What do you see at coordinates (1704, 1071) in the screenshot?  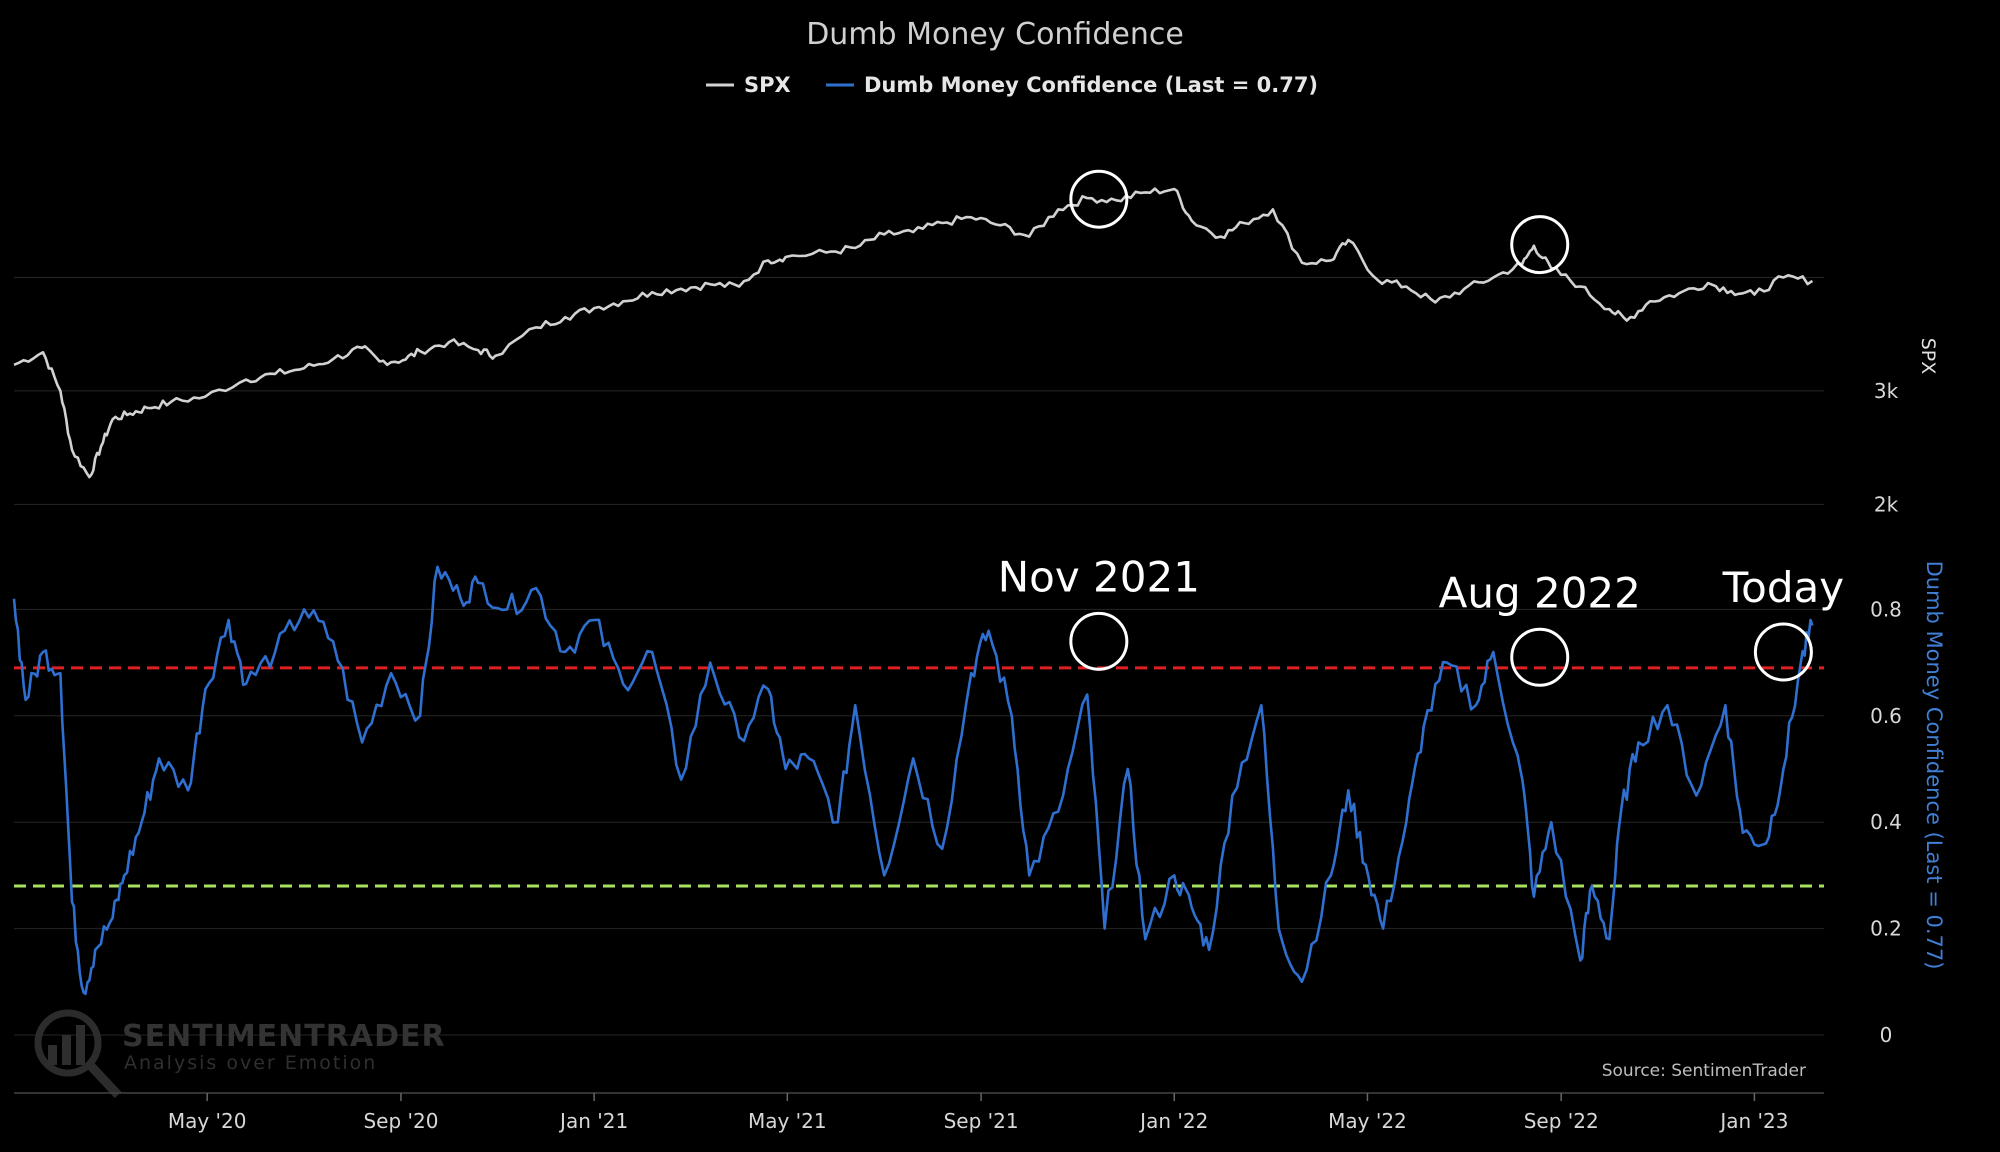 I see `source-note: Source: SentimenTrader` at bounding box center [1704, 1071].